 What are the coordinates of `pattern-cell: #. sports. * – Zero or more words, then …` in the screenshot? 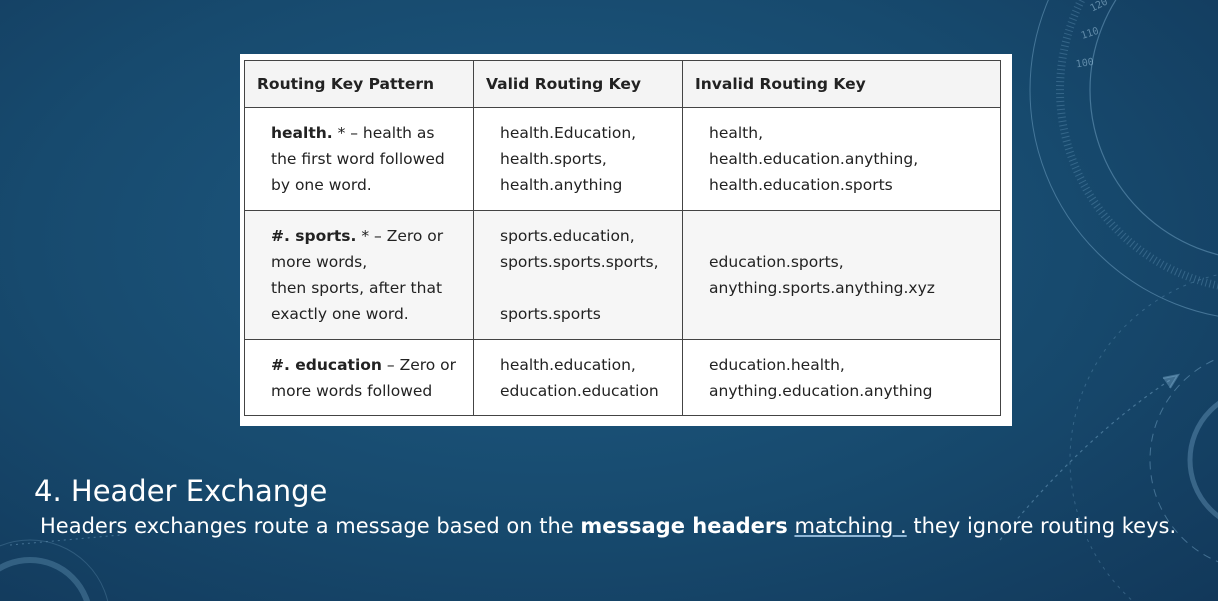 It's located at (359, 275).